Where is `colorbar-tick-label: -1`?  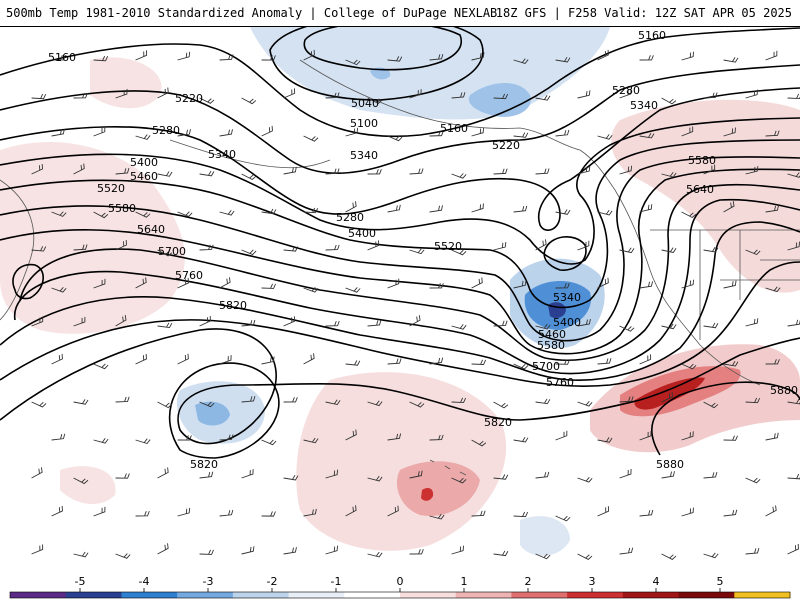
colorbar-tick-label: -1 is located at coordinates (336, 581).